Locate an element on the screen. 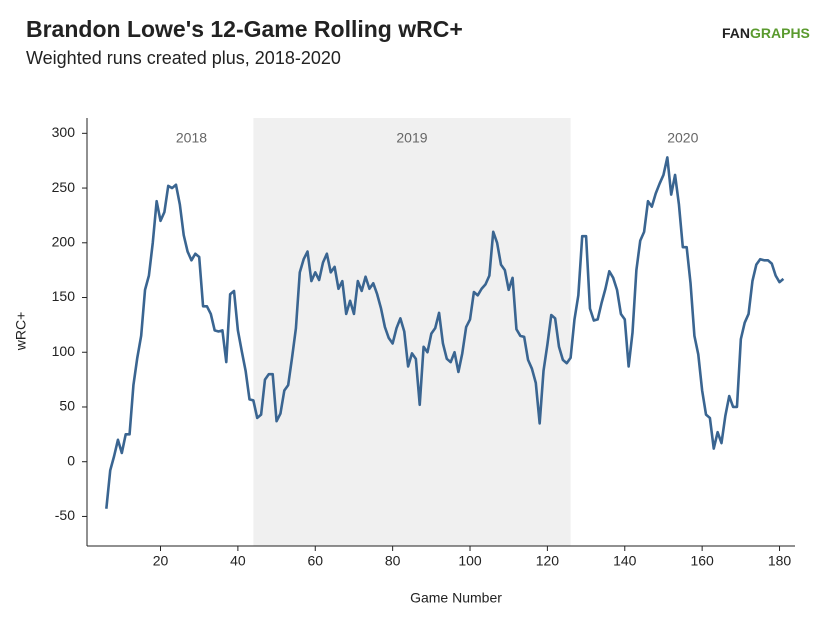  x-tick-label: 80 is located at coordinates (393, 561).